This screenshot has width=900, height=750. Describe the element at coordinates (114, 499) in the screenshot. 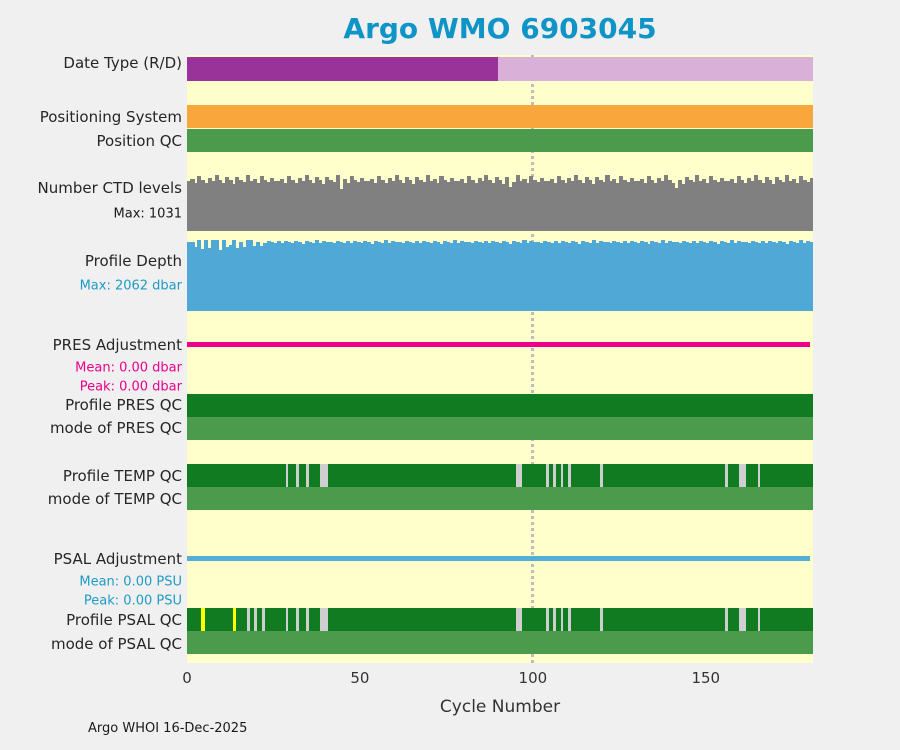

I see `row-label-mode-temp-qc: mode of TEMP QC` at that location.